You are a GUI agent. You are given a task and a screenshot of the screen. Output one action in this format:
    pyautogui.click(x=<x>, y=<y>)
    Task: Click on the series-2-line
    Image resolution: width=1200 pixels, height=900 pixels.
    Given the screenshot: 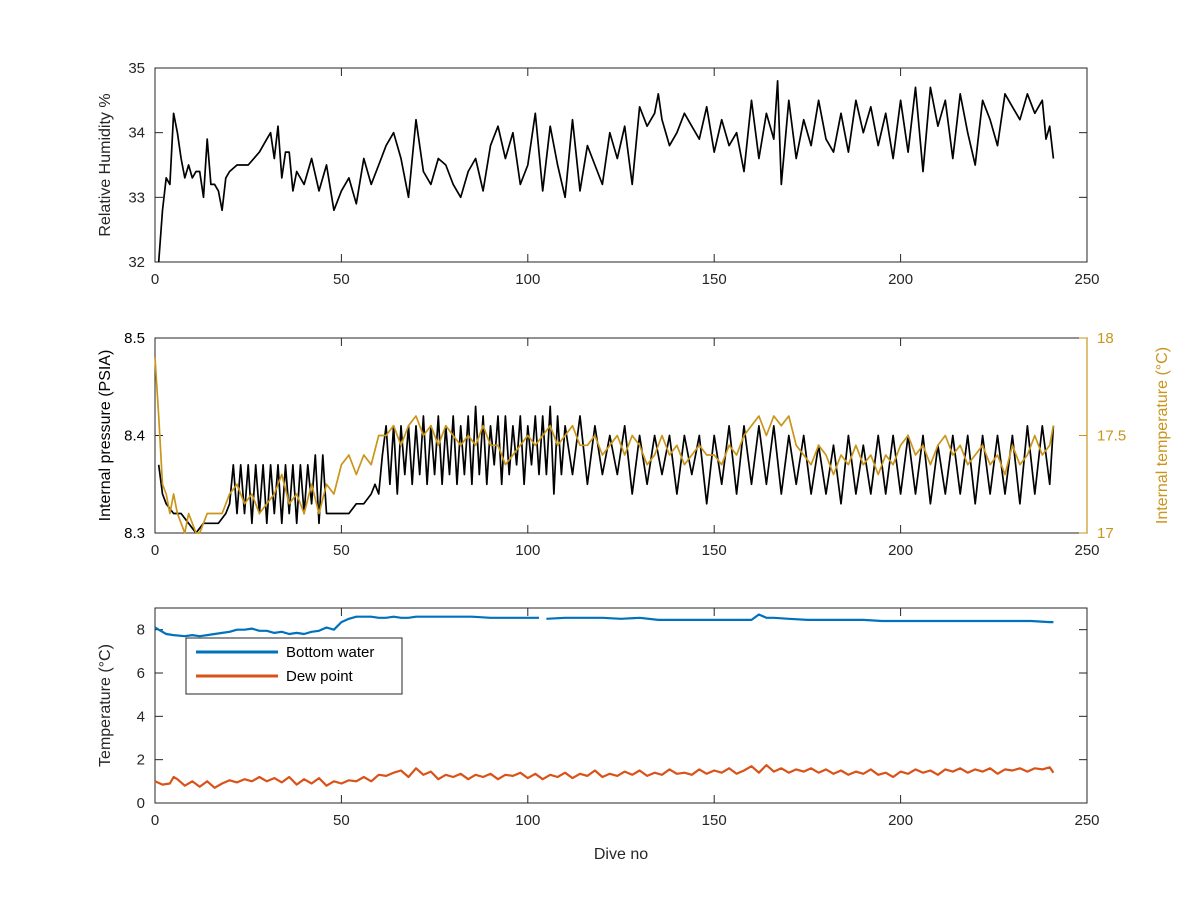 What is the action you would take?
    pyautogui.click(x=604, y=445)
    